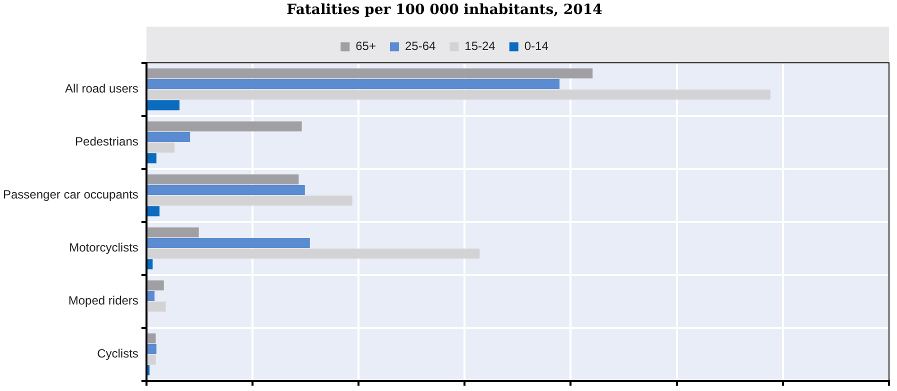 This screenshot has height=391, width=897. What do you see at coordinates (106, 141) in the screenshot?
I see `y-tick-label: Pedestrians` at bounding box center [106, 141].